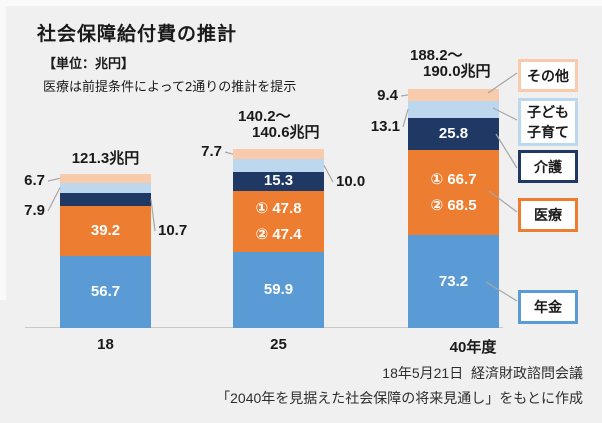 Image resolution: width=602 pixels, height=423 pixels. I want to click on segment-value-label: 15.3, so click(278, 181).